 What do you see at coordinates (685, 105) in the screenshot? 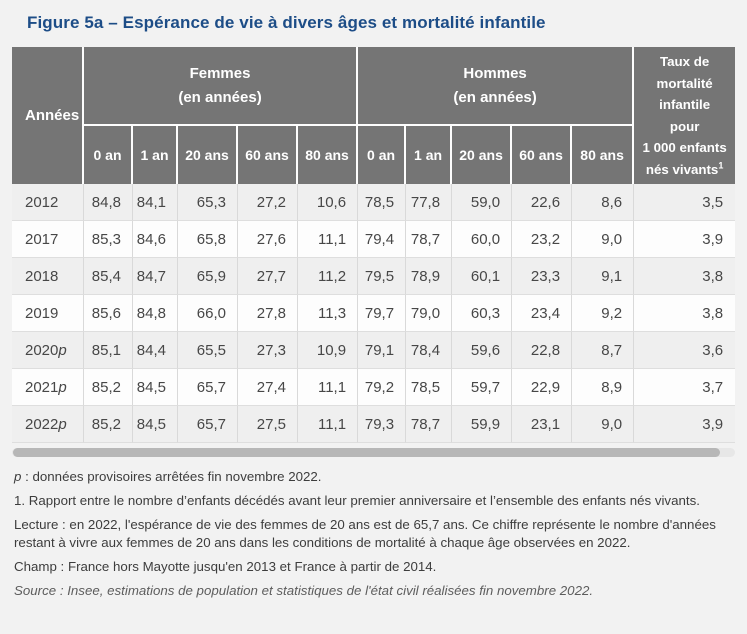
I see `rate-header-line: infantile` at bounding box center [685, 105].